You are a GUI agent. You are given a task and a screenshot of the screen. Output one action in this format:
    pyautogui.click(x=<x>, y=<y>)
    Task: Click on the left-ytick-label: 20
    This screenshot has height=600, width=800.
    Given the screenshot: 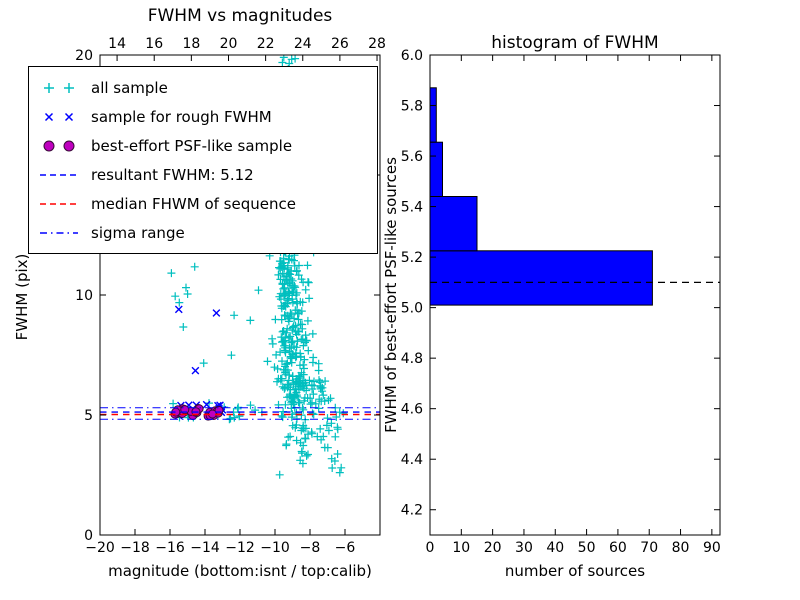 What is the action you would take?
    pyautogui.click(x=84, y=56)
    